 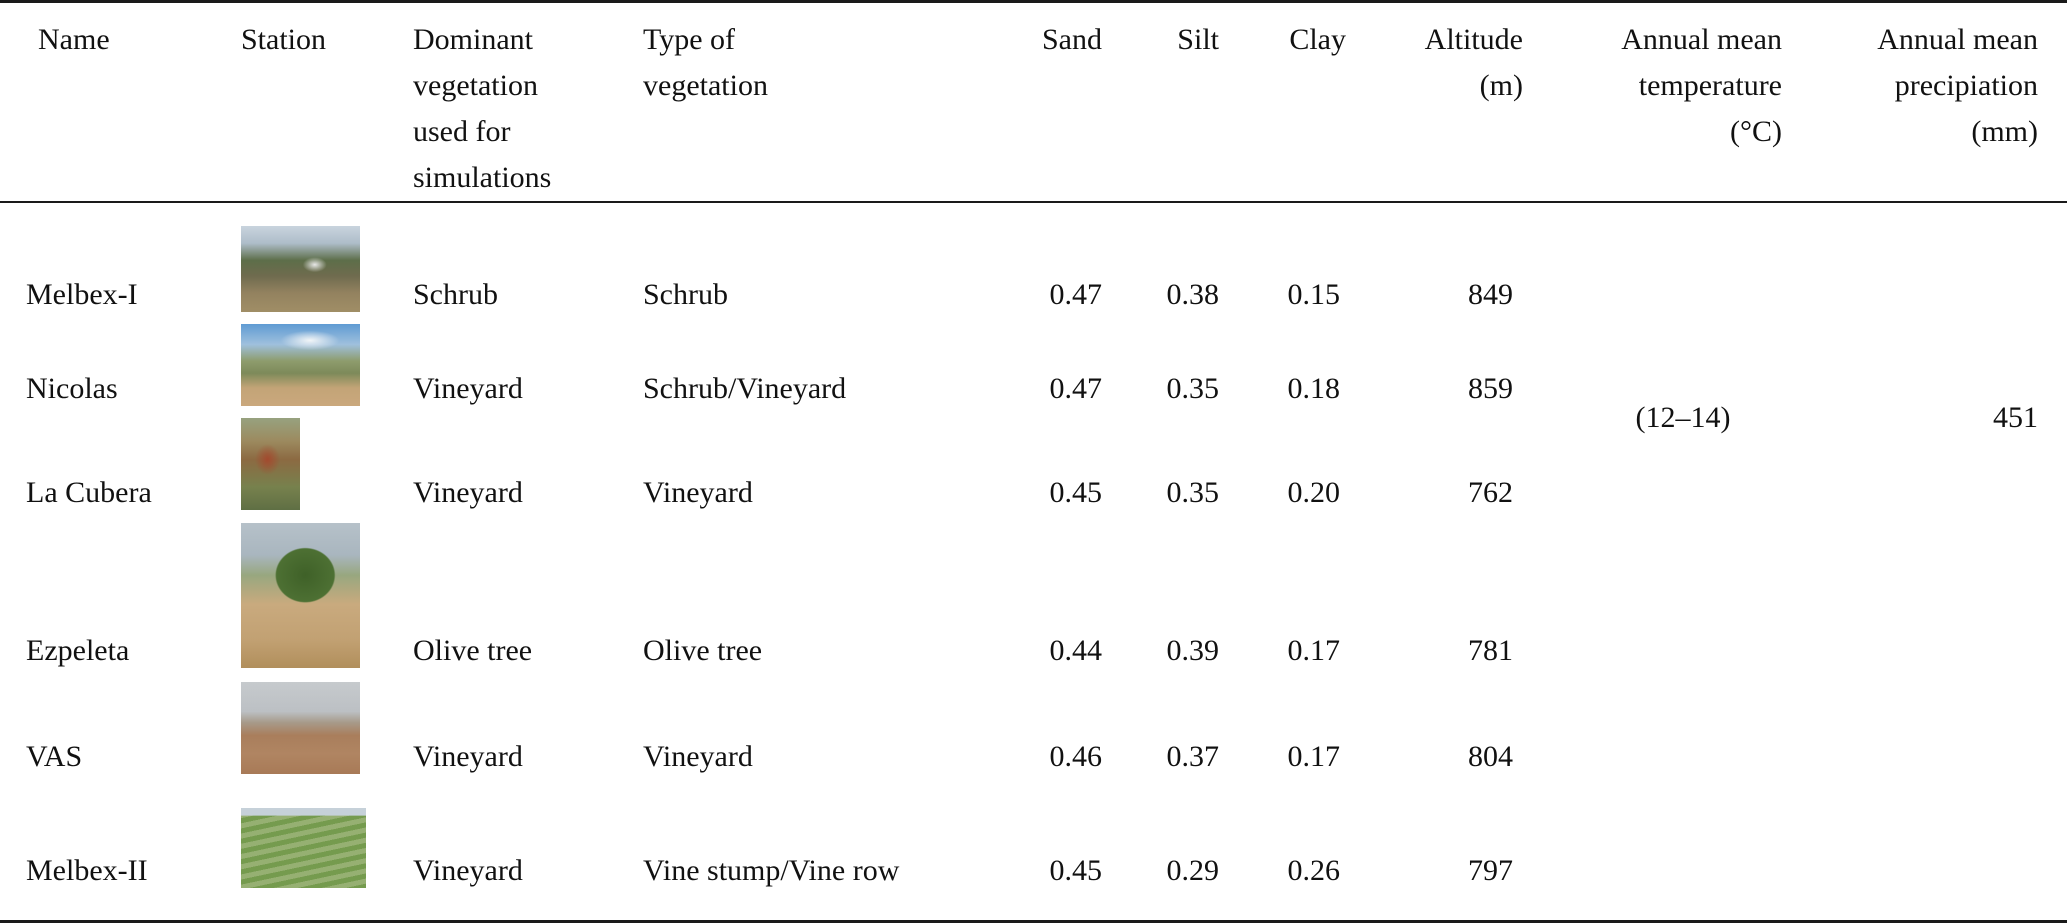 I want to click on altitude-cell: 859, so click(x=1490, y=388).